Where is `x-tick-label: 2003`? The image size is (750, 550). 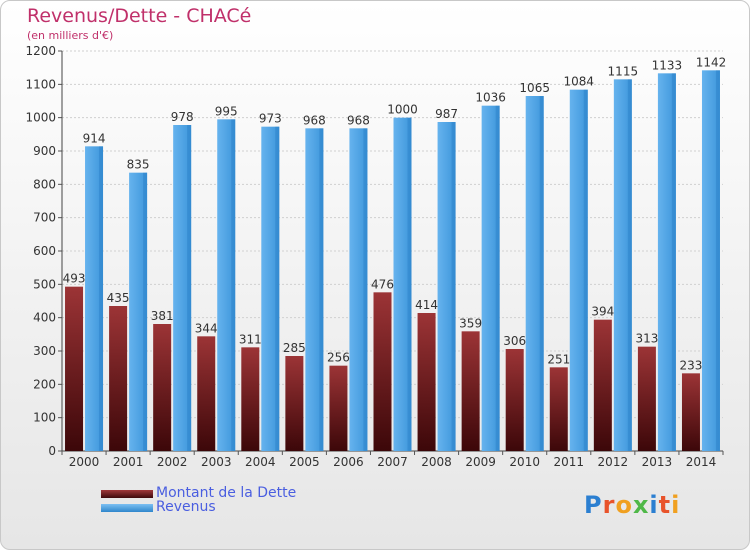 x-tick-label: 2003 is located at coordinates (216, 462).